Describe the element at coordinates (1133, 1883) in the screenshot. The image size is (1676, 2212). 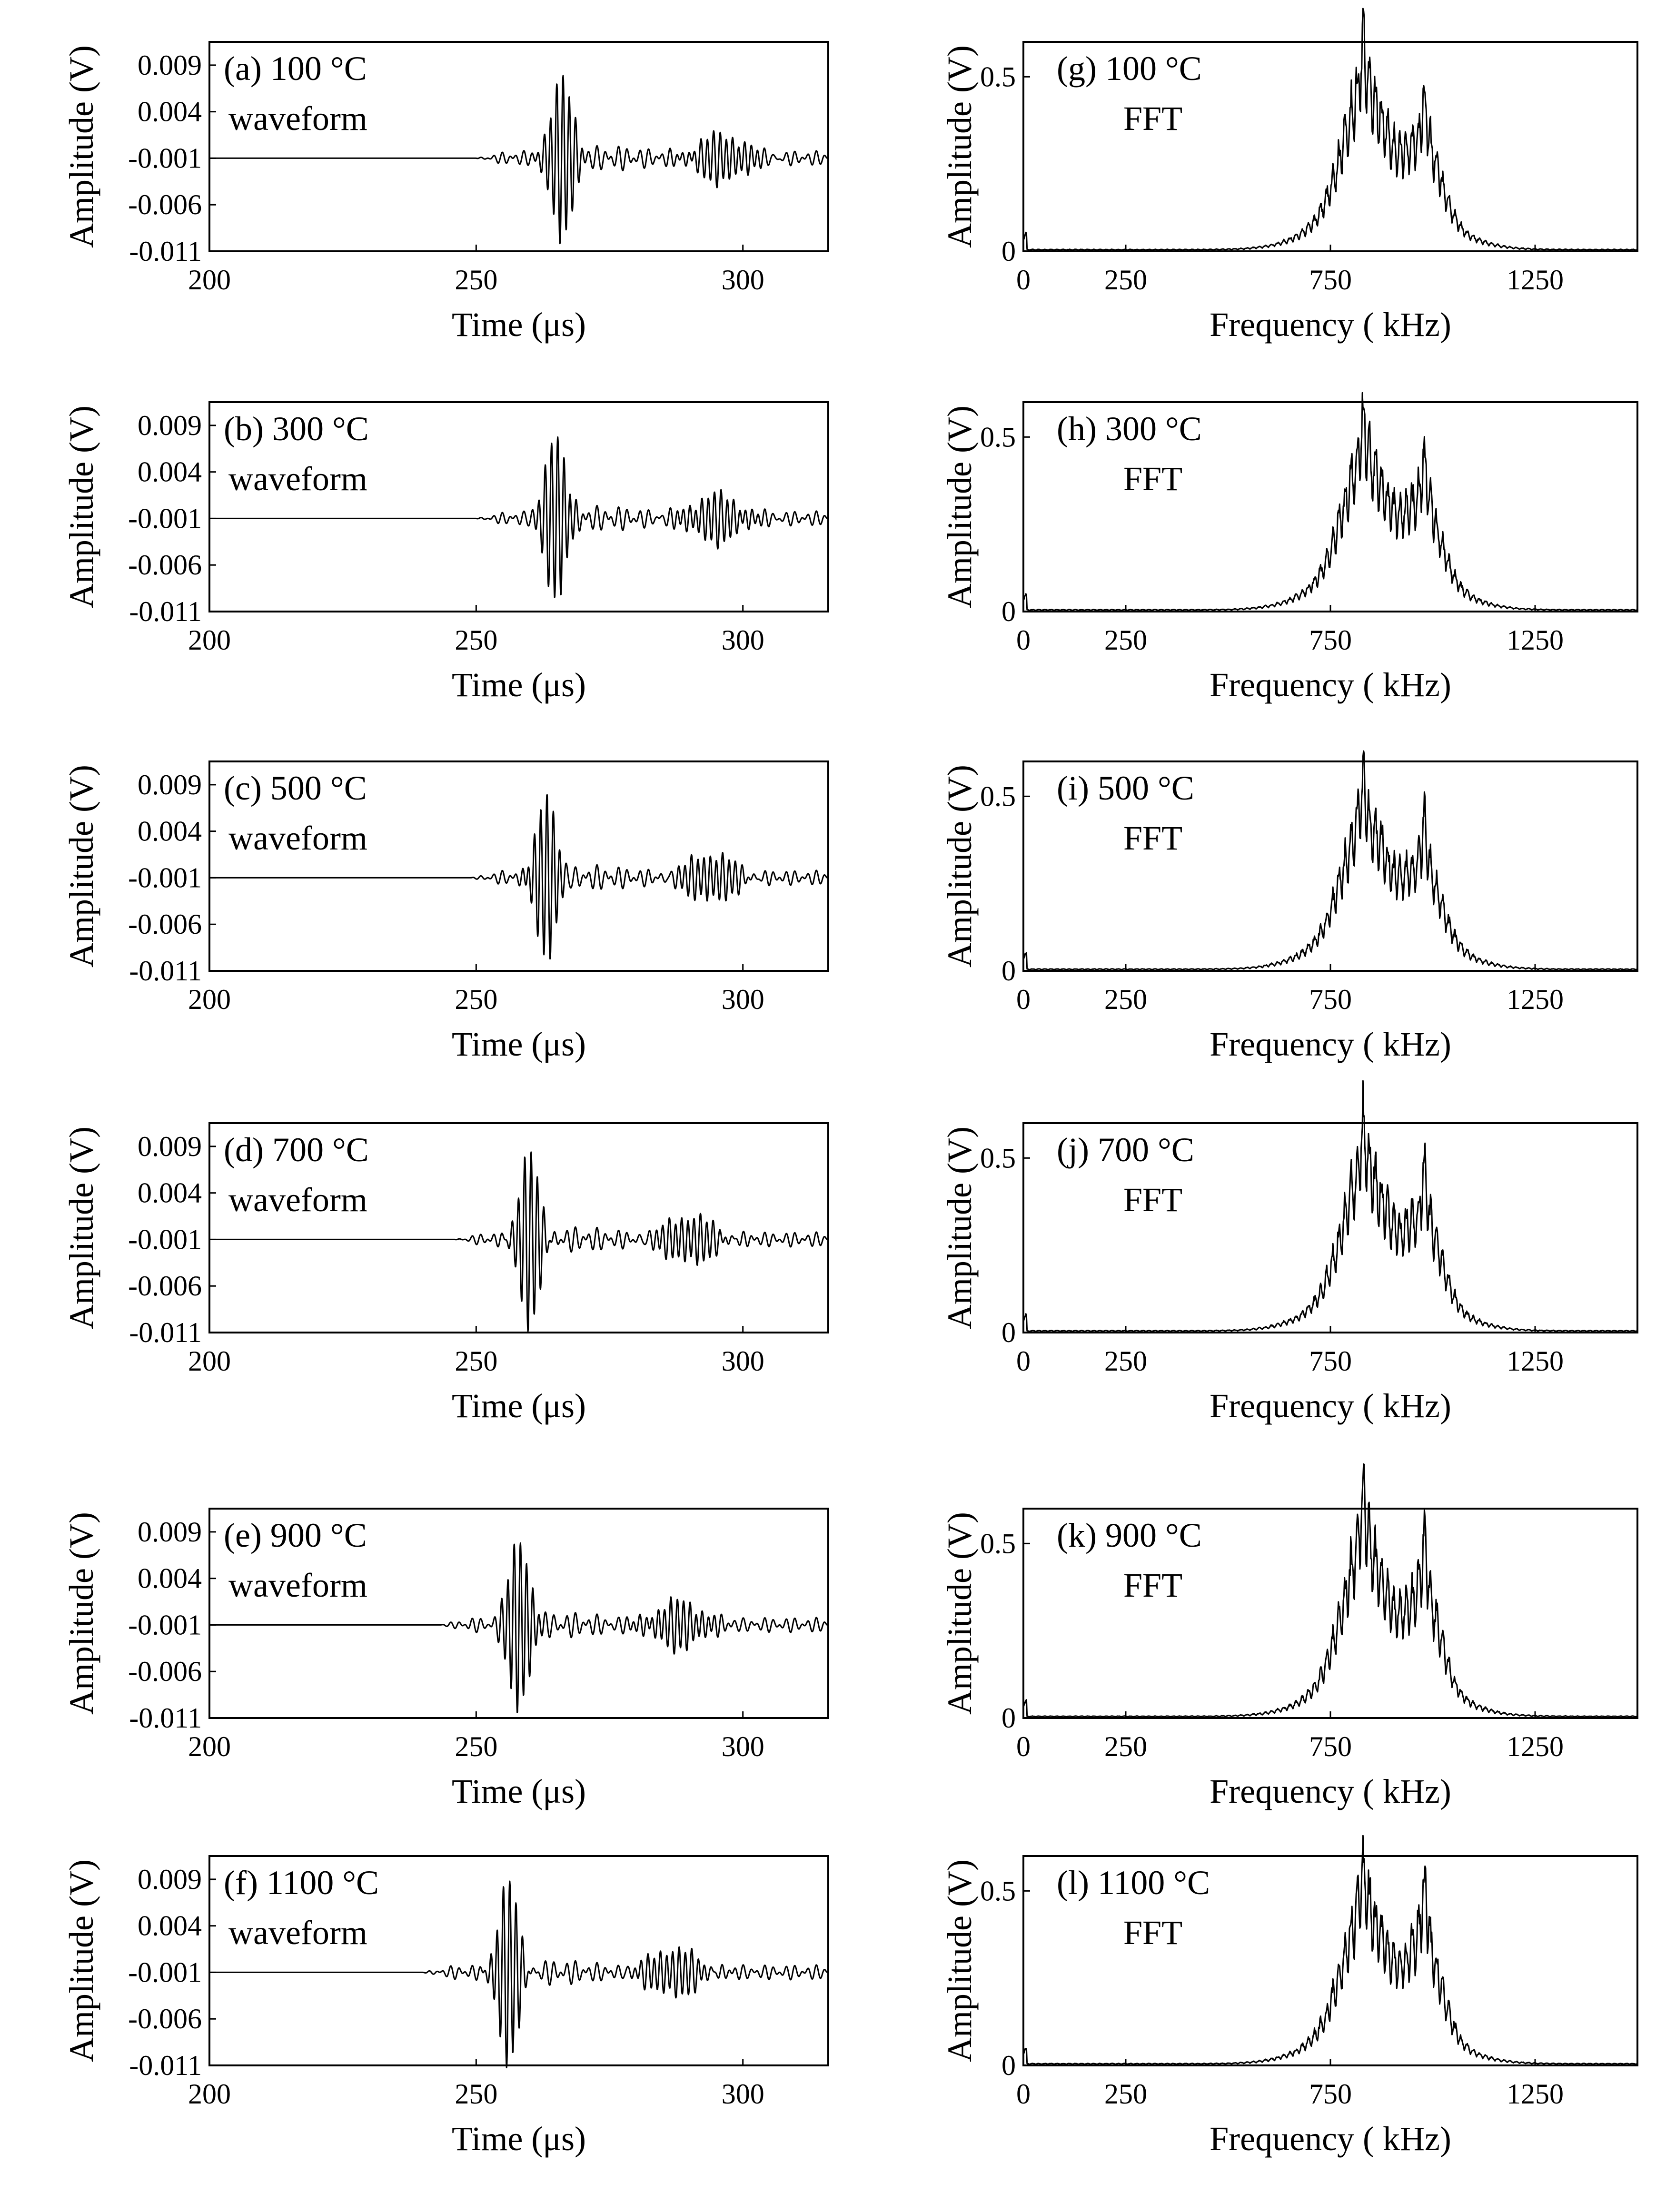
I see `panel-title: (l) 1100 °C` at that location.